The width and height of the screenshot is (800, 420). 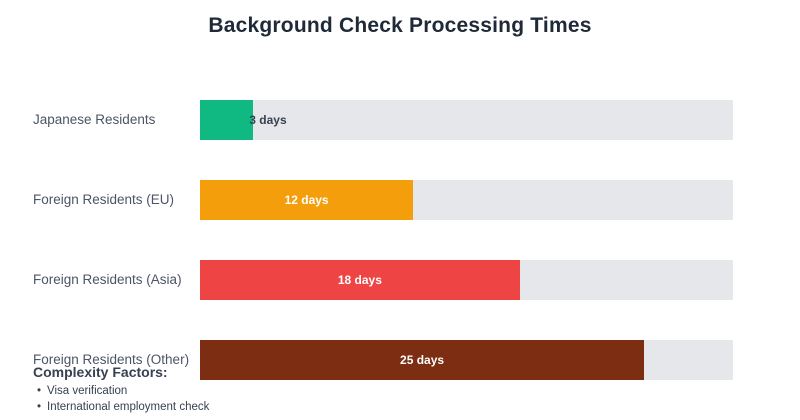 What do you see at coordinates (107, 279) in the screenshot?
I see `category-label: Foreign Residents (Asia)` at bounding box center [107, 279].